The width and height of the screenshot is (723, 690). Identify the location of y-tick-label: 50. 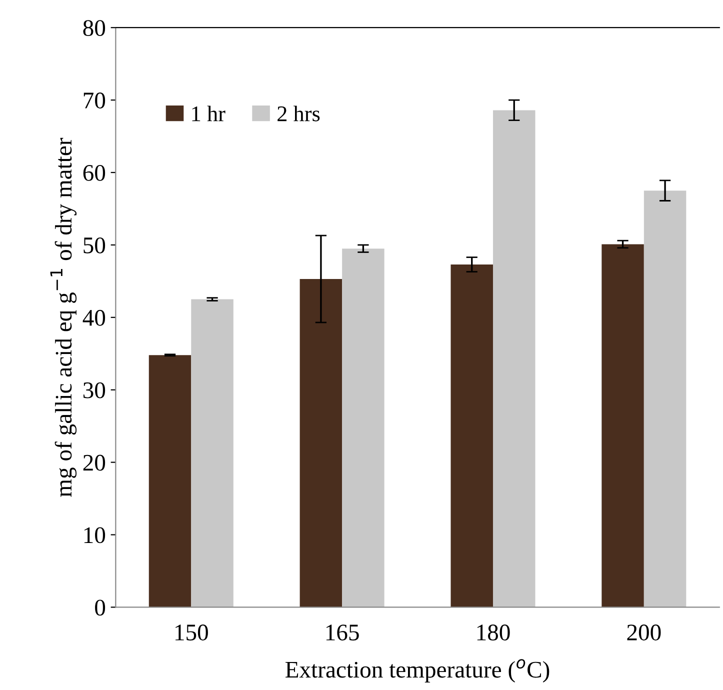
(95, 245).